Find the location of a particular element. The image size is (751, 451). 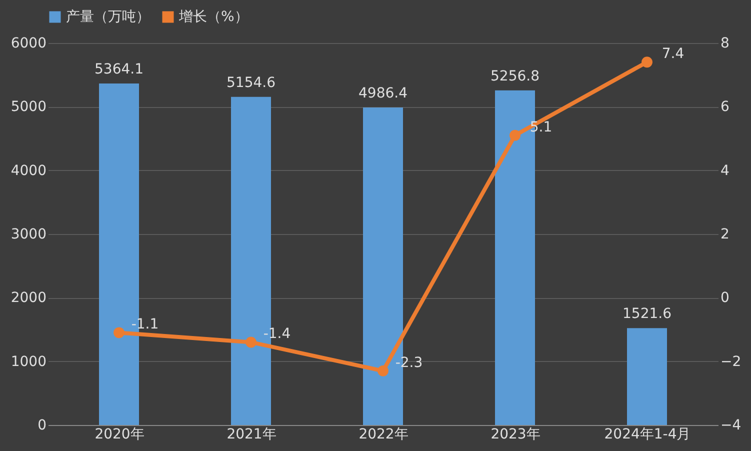

legend-label: 增长（%） is located at coordinates (213, 17).